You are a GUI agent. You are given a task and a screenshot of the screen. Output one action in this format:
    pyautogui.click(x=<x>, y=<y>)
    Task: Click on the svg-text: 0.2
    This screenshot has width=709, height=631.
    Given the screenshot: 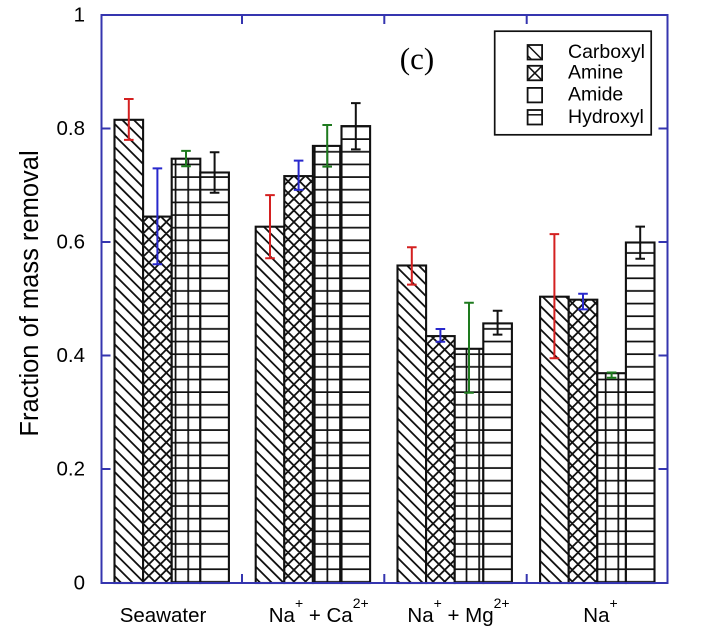 What is the action you would take?
    pyautogui.click(x=71, y=468)
    